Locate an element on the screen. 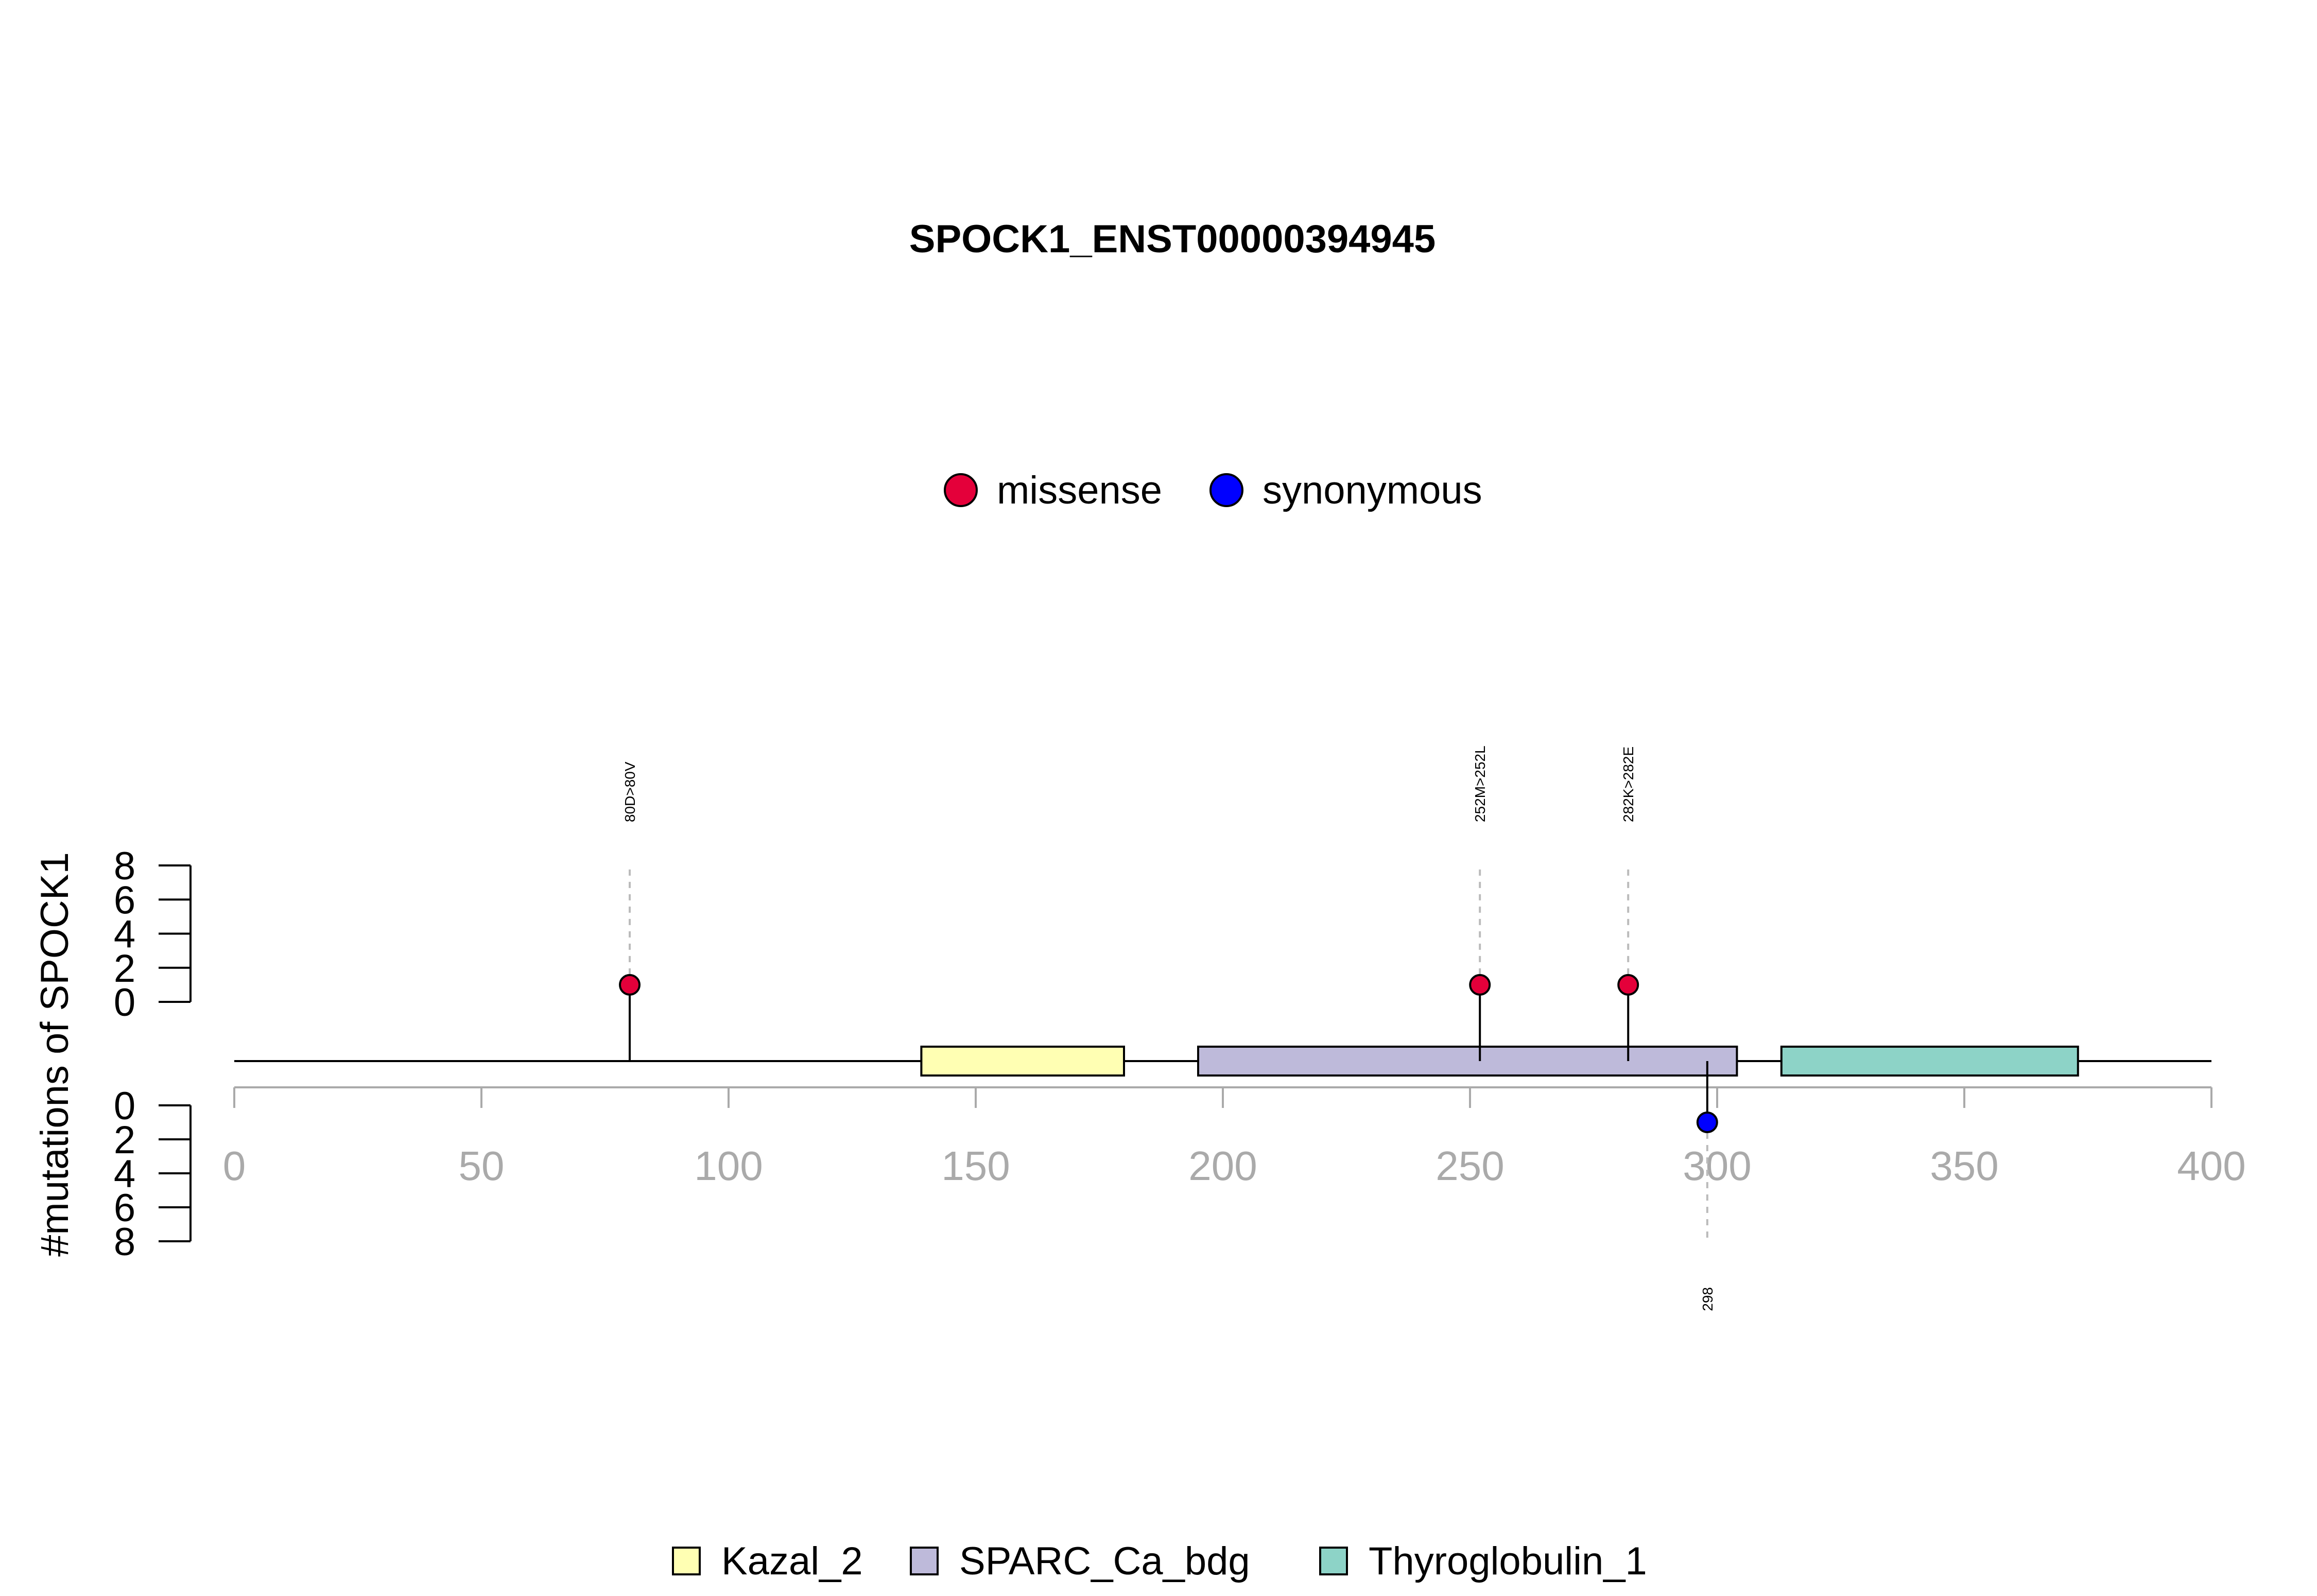  y-tick-label-top-2: 2 is located at coordinates (124, 969).